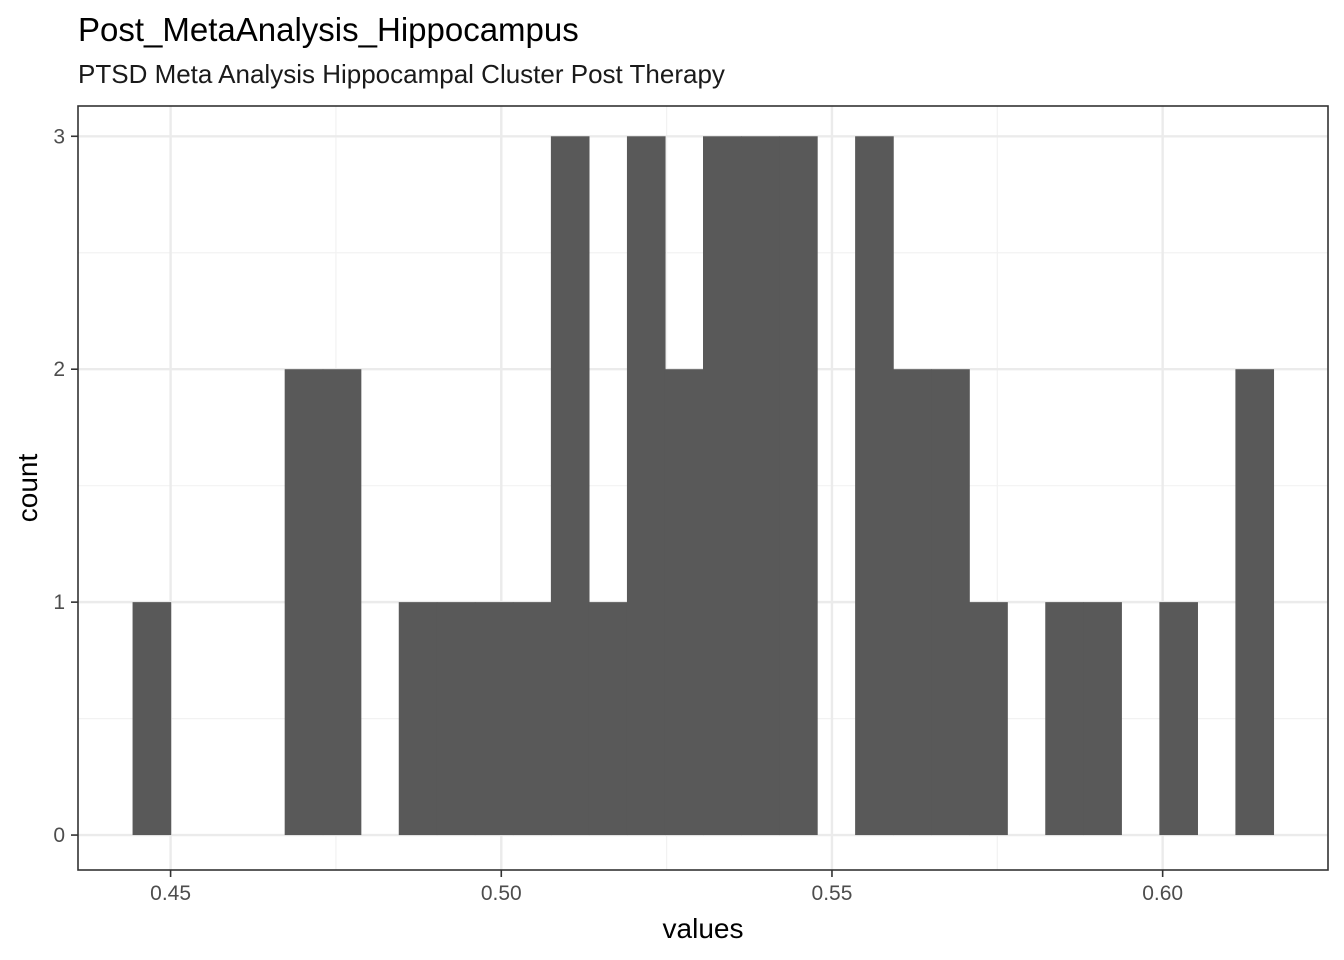 The image size is (1344, 960). What do you see at coordinates (59, 835) in the screenshot?
I see `y-tick-label: 0` at bounding box center [59, 835].